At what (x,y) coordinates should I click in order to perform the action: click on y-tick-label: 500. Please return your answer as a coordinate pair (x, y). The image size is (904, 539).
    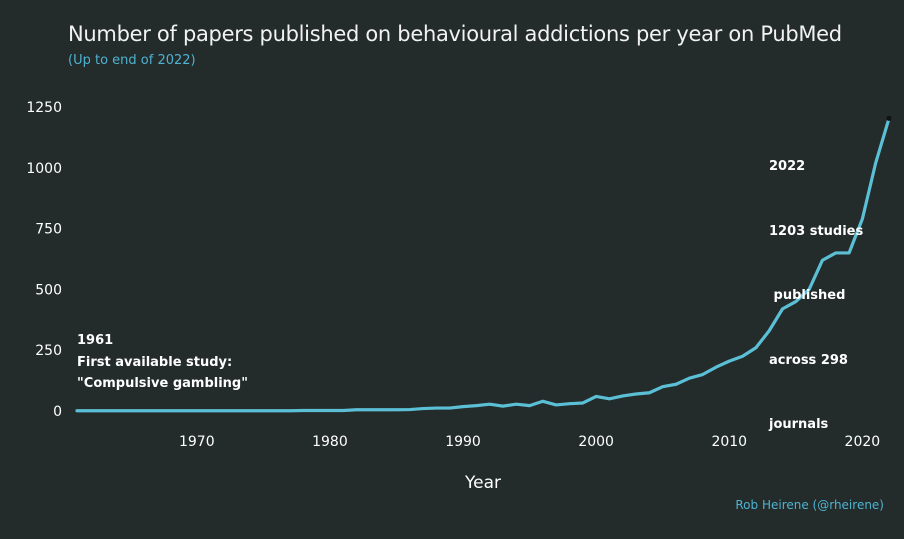
    Looking at the image, I should click on (48, 290).